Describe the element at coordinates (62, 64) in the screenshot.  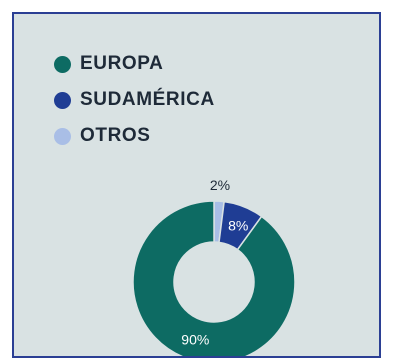
I see `legend-marker-europa` at that location.